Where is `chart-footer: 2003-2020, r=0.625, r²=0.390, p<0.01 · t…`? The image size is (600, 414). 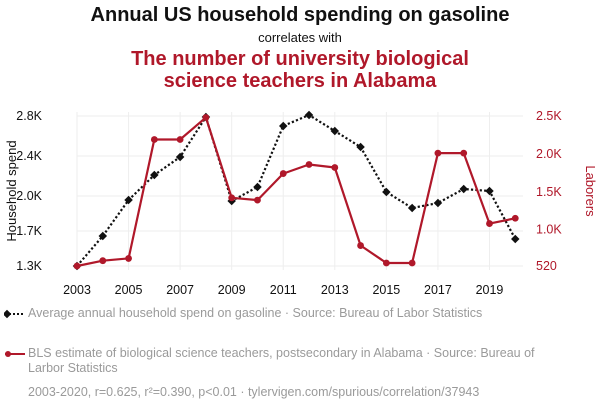
chart-footer: 2003-2020, r=0.625, r²=0.390, p<0.01 · t… is located at coordinates (254, 392).